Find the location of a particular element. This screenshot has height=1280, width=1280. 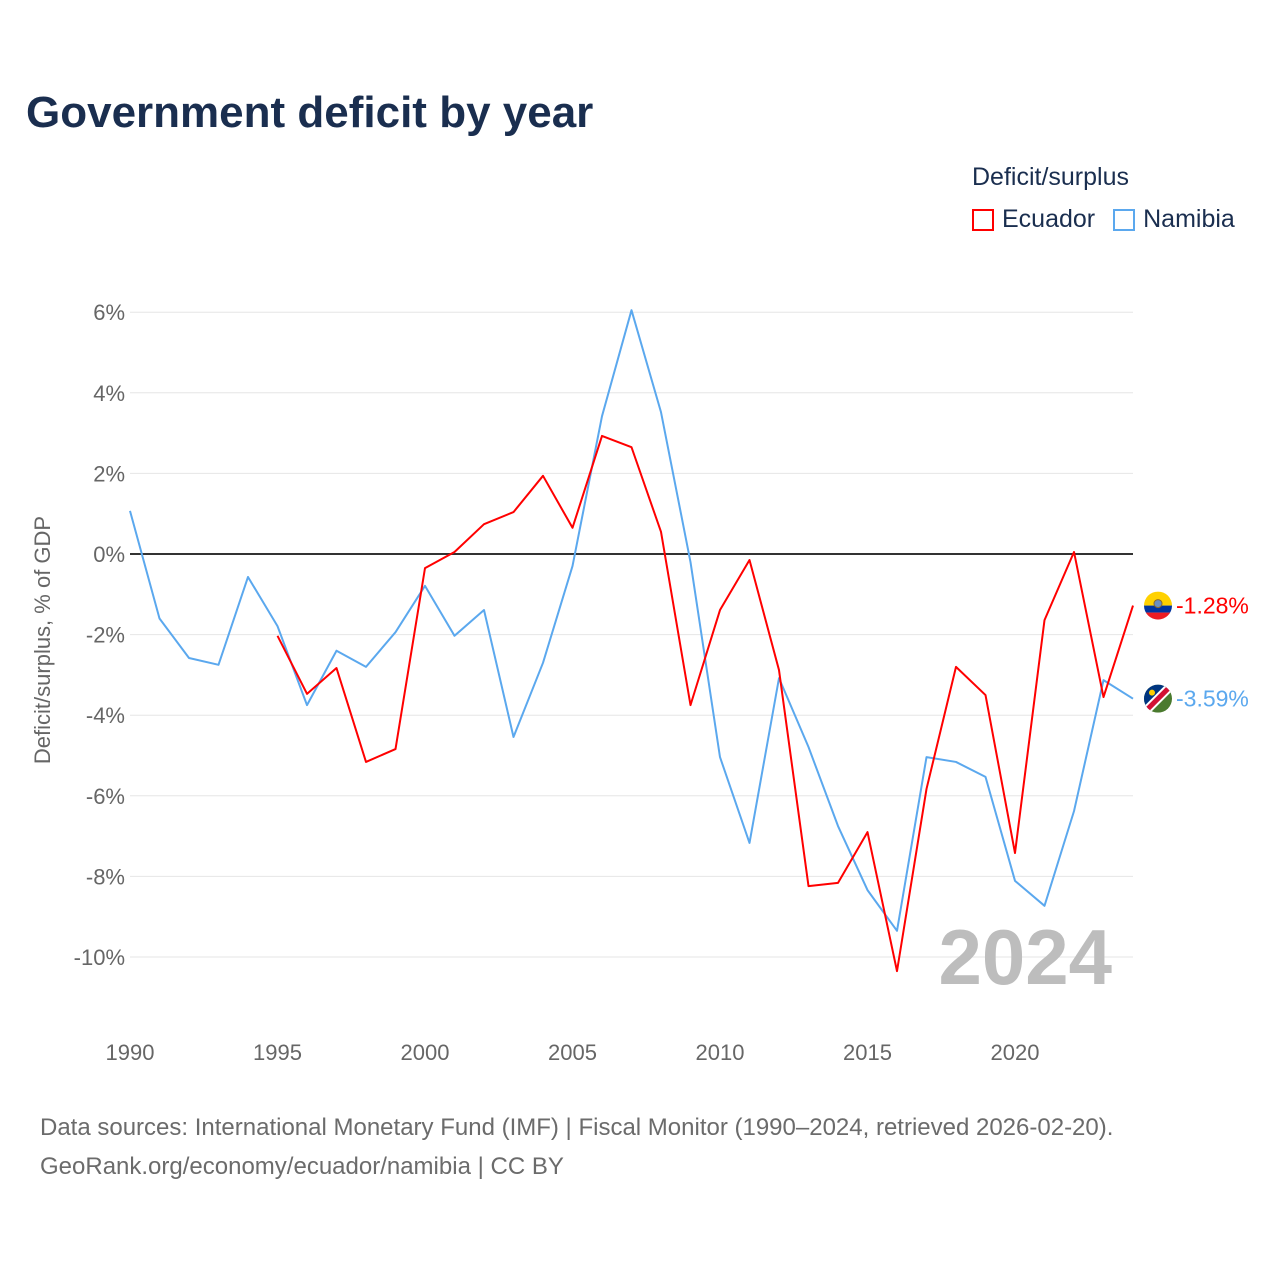

y-tick-label: -10% is located at coordinates (99, 957).